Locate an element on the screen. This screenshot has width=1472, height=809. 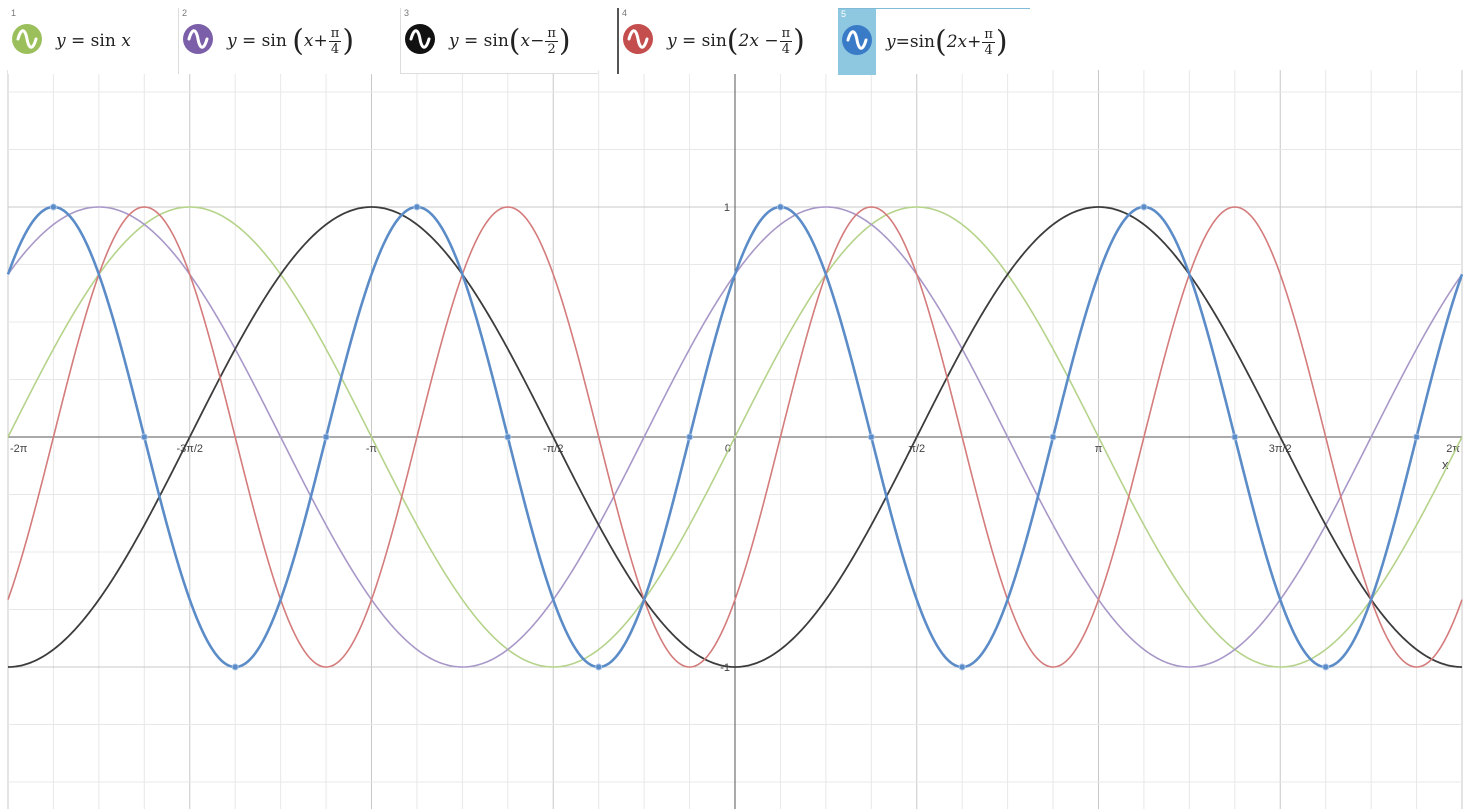
expression-icon-box: 2 is located at coordinates (198, 41).